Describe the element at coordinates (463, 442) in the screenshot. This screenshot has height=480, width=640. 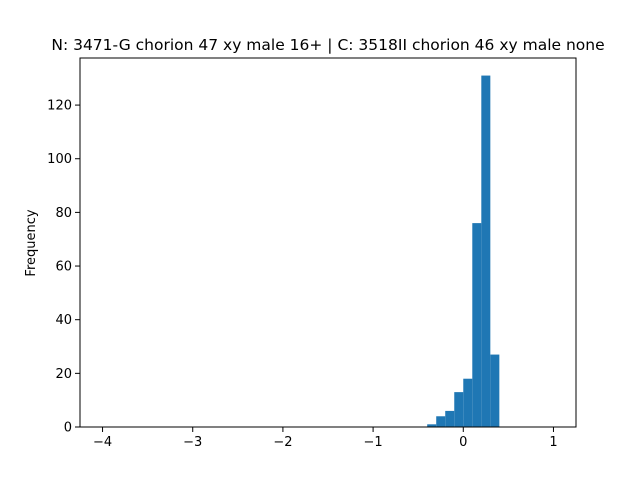
I see `x-tick-label: 0` at that location.